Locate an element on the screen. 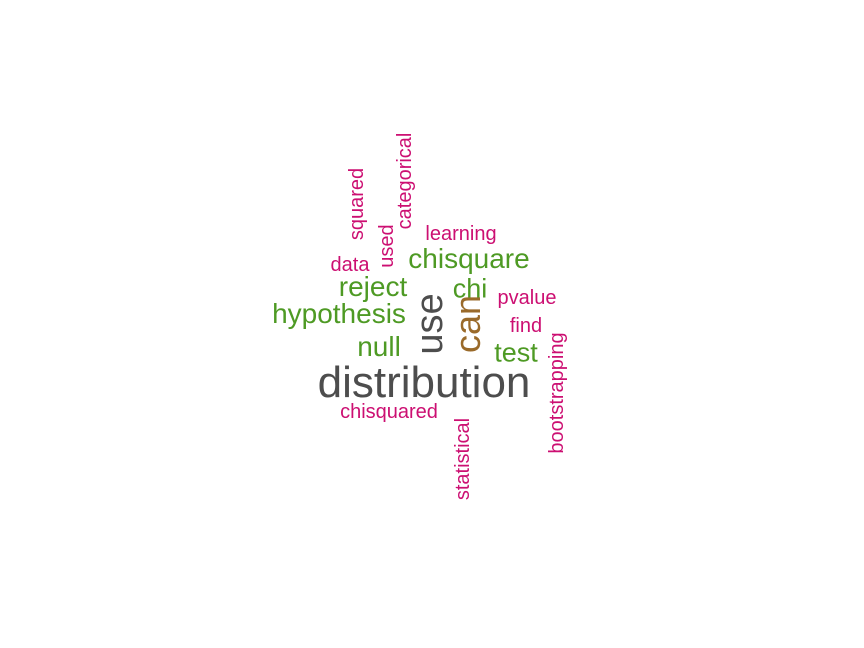 The height and width of the screenshot is (648, 864). word-test: test is located at coordinates (516, 352).